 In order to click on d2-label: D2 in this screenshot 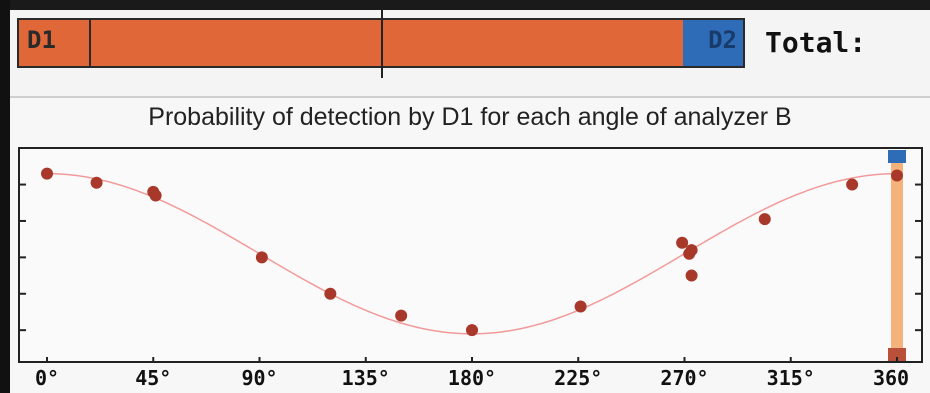, I will do `click(722, 40)`.